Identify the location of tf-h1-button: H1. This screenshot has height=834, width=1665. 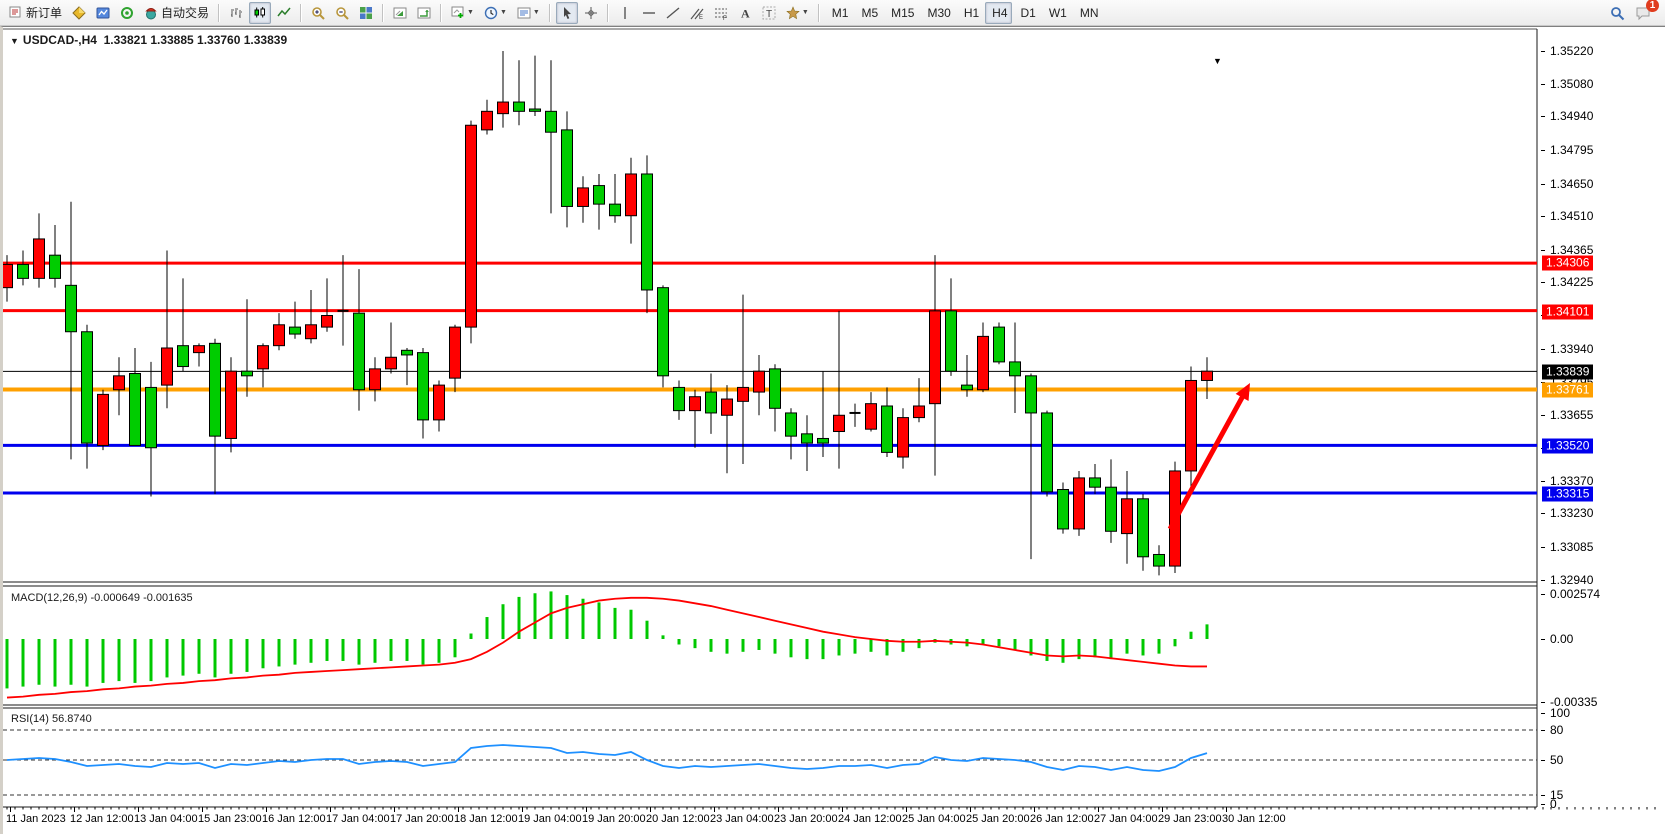
(970, 13).